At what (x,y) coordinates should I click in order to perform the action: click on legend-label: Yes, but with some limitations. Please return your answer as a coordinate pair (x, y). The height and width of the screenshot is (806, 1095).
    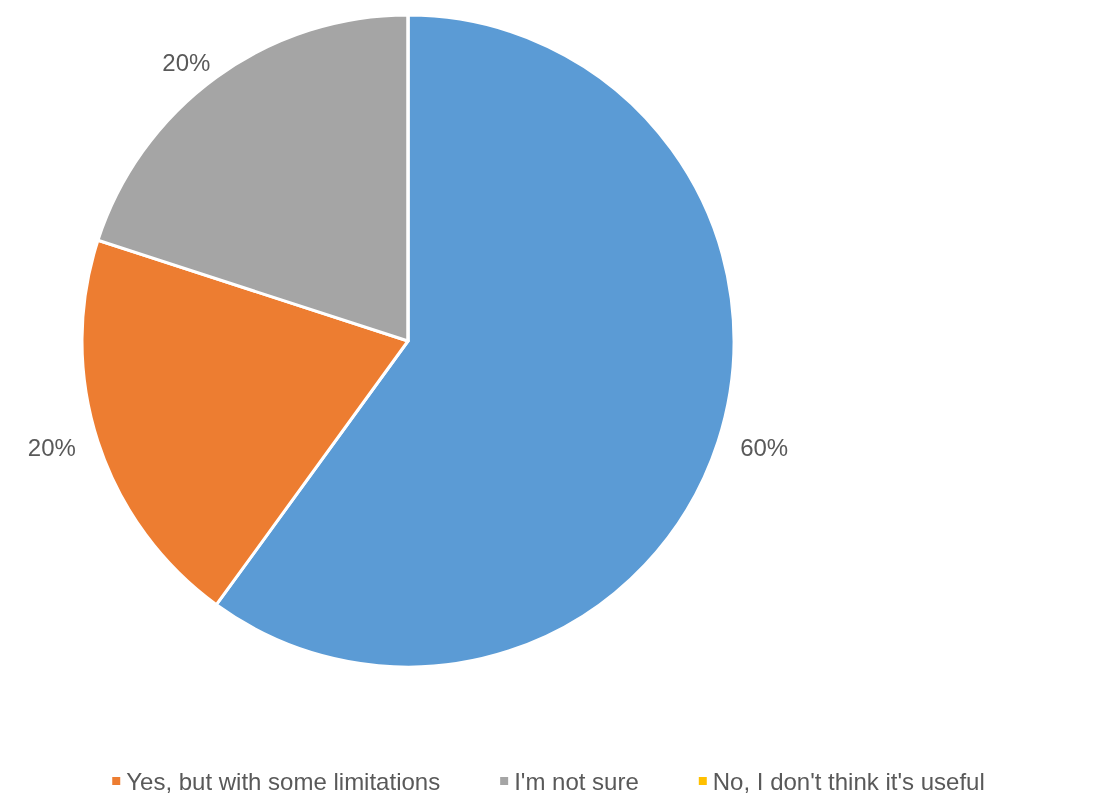
    Looking at the image, I should click on (283, 781).